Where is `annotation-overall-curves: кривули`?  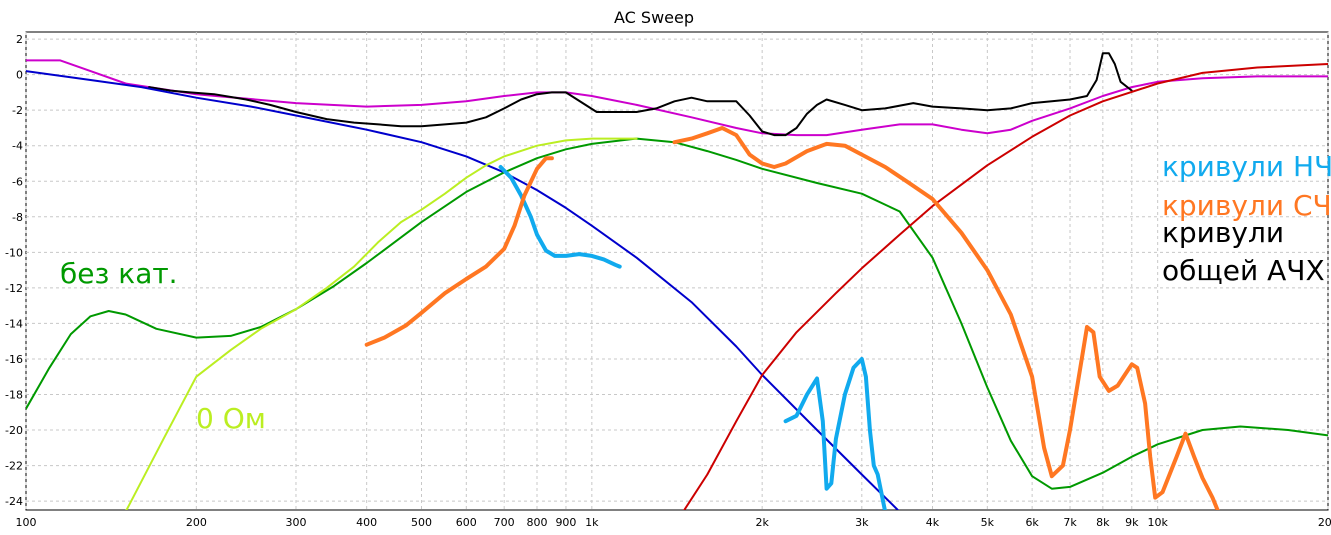
annotation-overall-curves: кривули is located at coordinates (1223, 232).